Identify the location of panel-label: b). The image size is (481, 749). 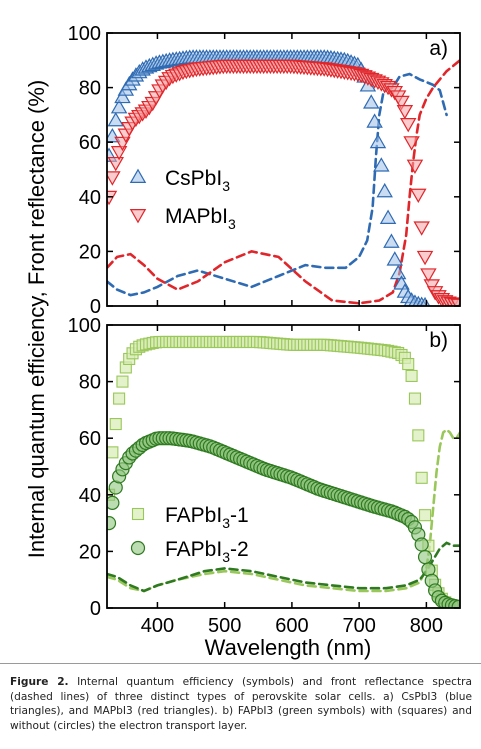
(438, 340).